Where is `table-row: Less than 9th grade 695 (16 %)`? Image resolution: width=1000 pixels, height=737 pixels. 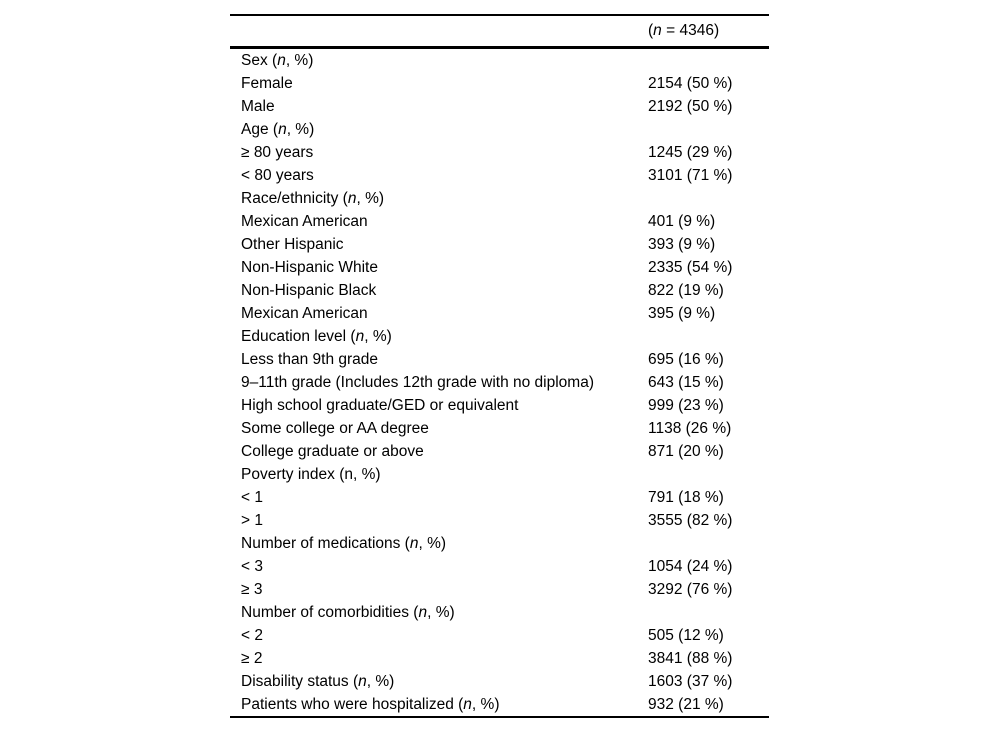
table-row: Less than 9th grade 695 (16 %) is located at coordinates (499, 359).